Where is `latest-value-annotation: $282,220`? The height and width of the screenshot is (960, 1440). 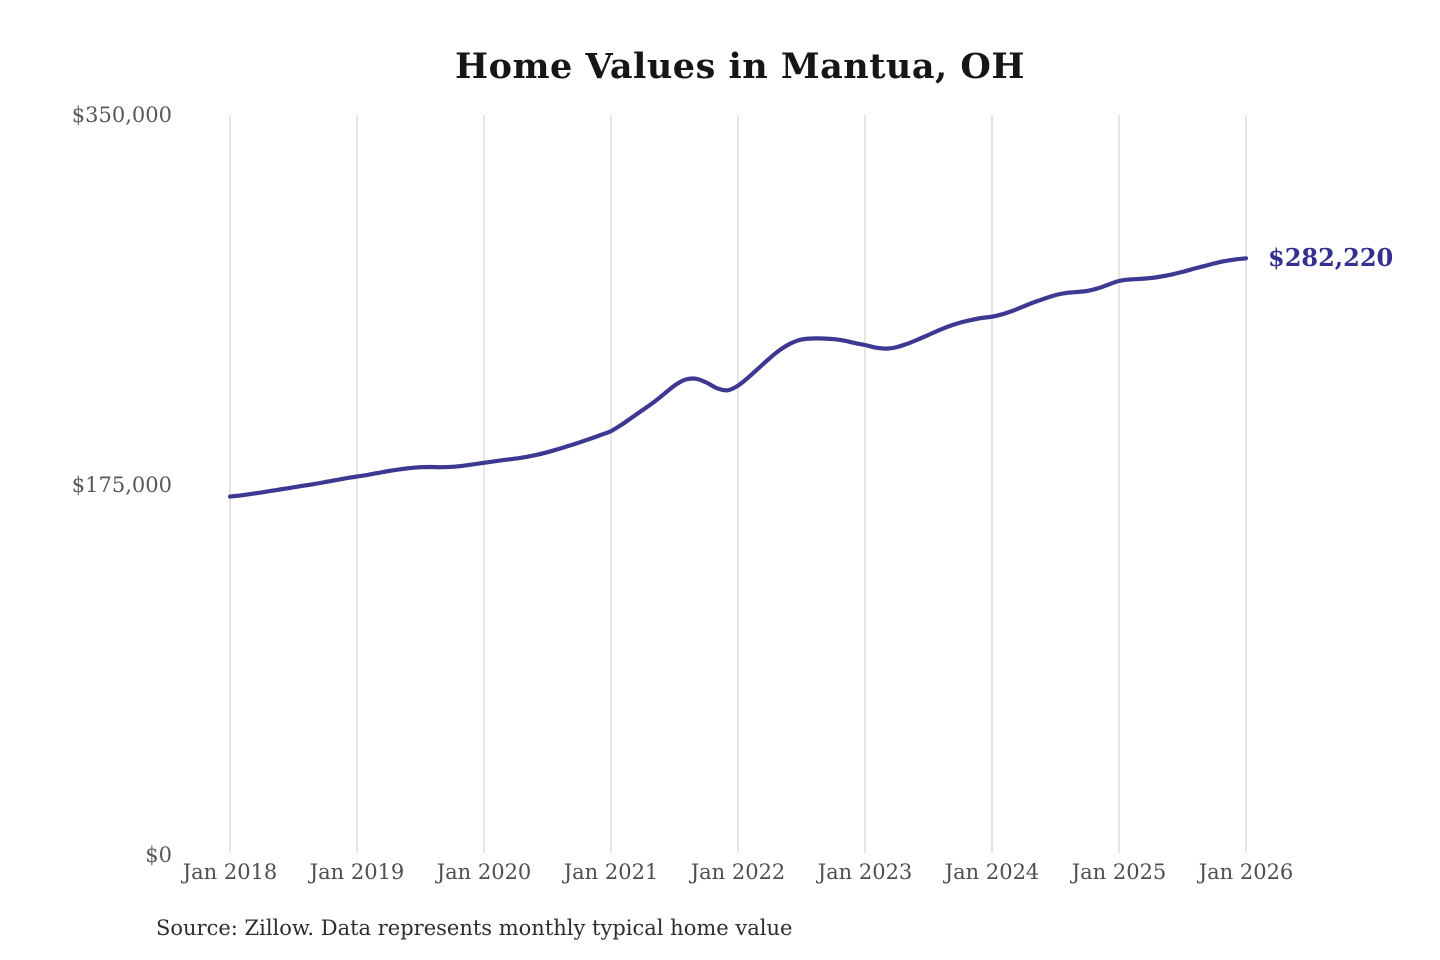 latest-value-annotation: $282,220 is located at coordinates (1331, 258).